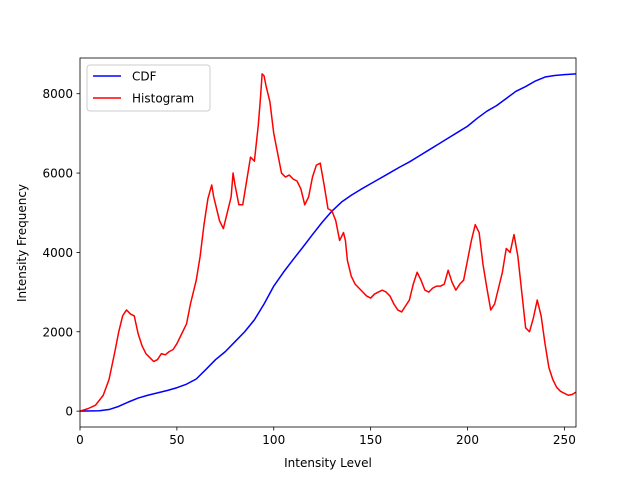  What do you see at coordinates (144, 77) in the screenshot?
I see `legend-label-cdf: CDF` at bounding box center [144, 77].